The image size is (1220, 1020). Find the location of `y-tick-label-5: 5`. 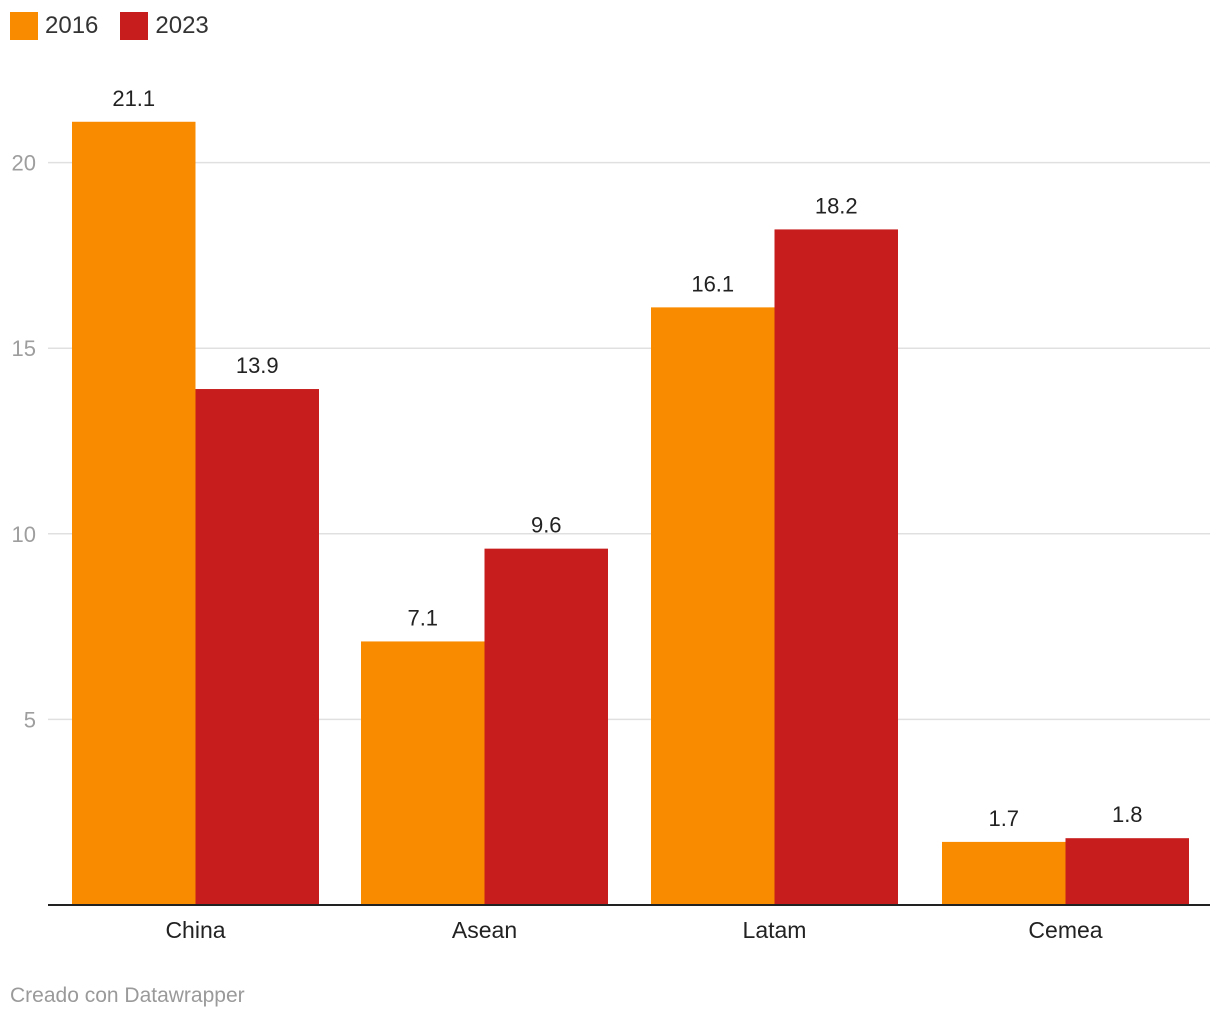

y-tick-label-5: 5 is located at coordinates (30, 719).